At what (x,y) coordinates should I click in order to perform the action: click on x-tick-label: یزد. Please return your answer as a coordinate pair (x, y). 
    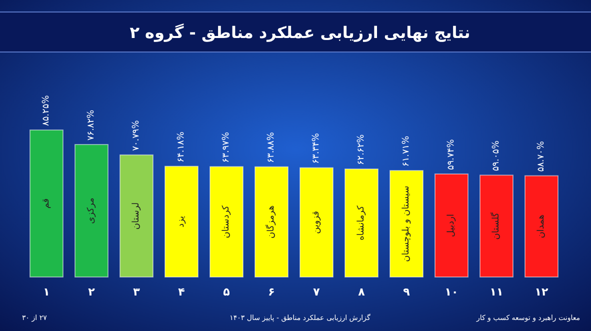
    Looking at the image, I should click on (181, 221).